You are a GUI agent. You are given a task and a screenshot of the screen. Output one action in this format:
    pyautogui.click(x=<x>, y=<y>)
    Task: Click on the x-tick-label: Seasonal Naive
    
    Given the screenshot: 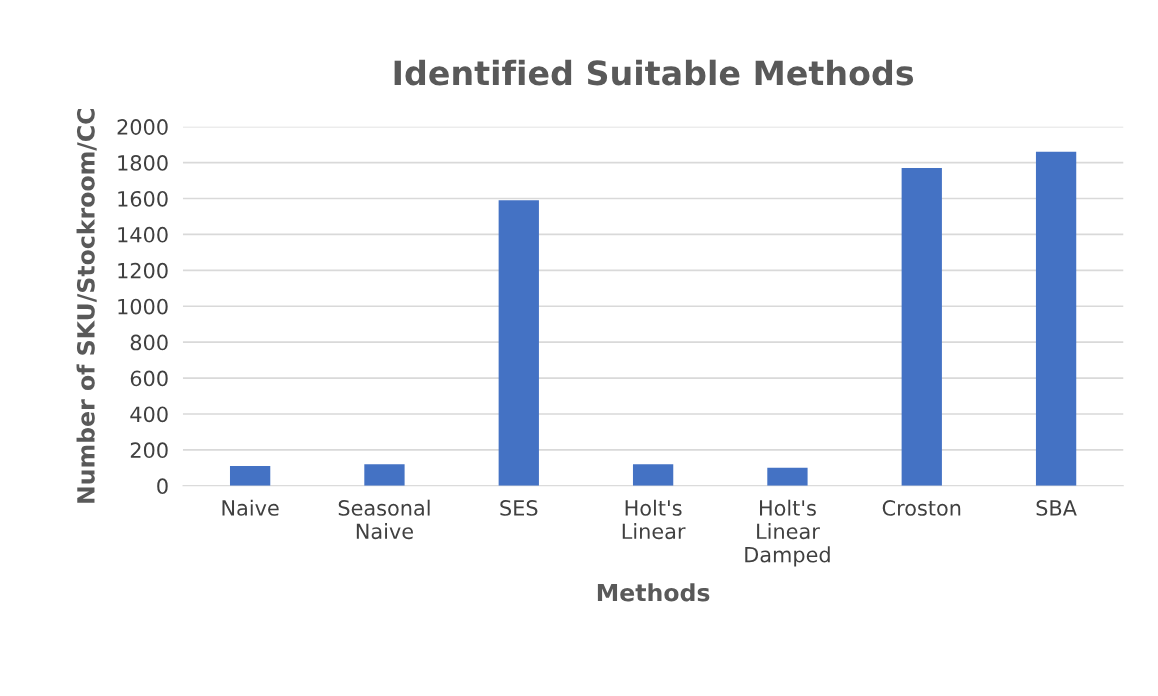 What is the action you would take?
    pyautogui.click(x=384, y=519)
    